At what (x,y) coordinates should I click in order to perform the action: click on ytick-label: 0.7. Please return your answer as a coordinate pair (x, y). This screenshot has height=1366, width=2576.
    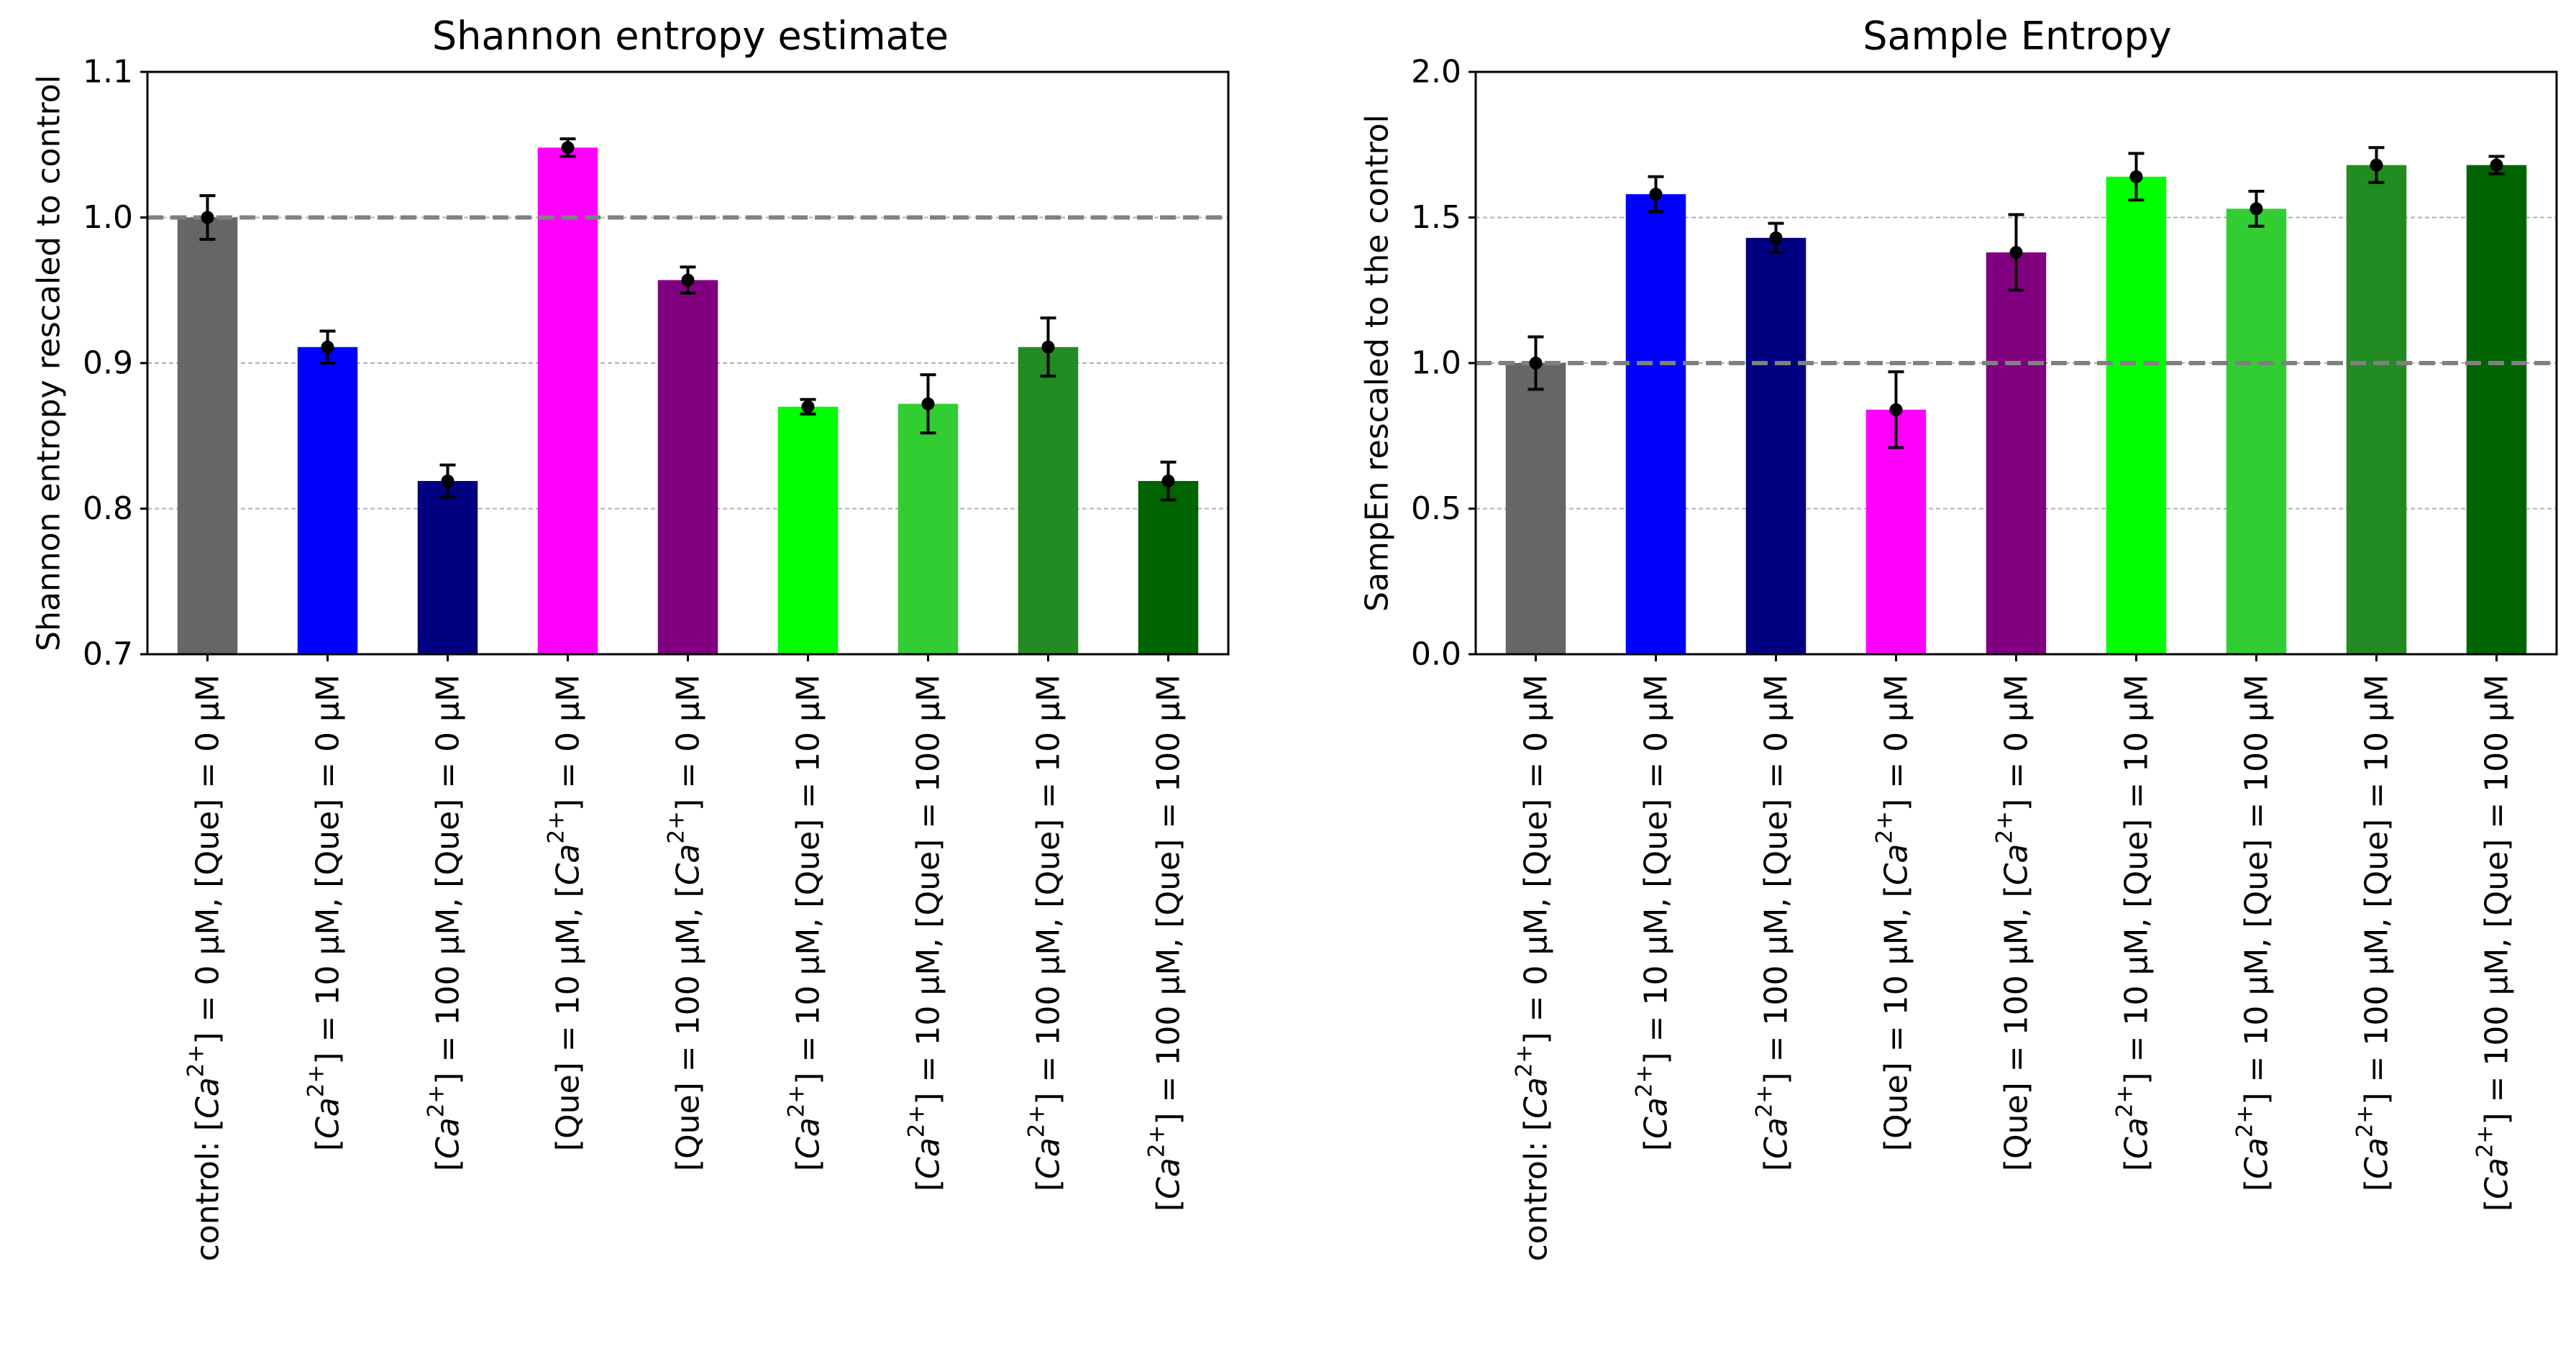
    Looking at the image, I should click on (108, 655).